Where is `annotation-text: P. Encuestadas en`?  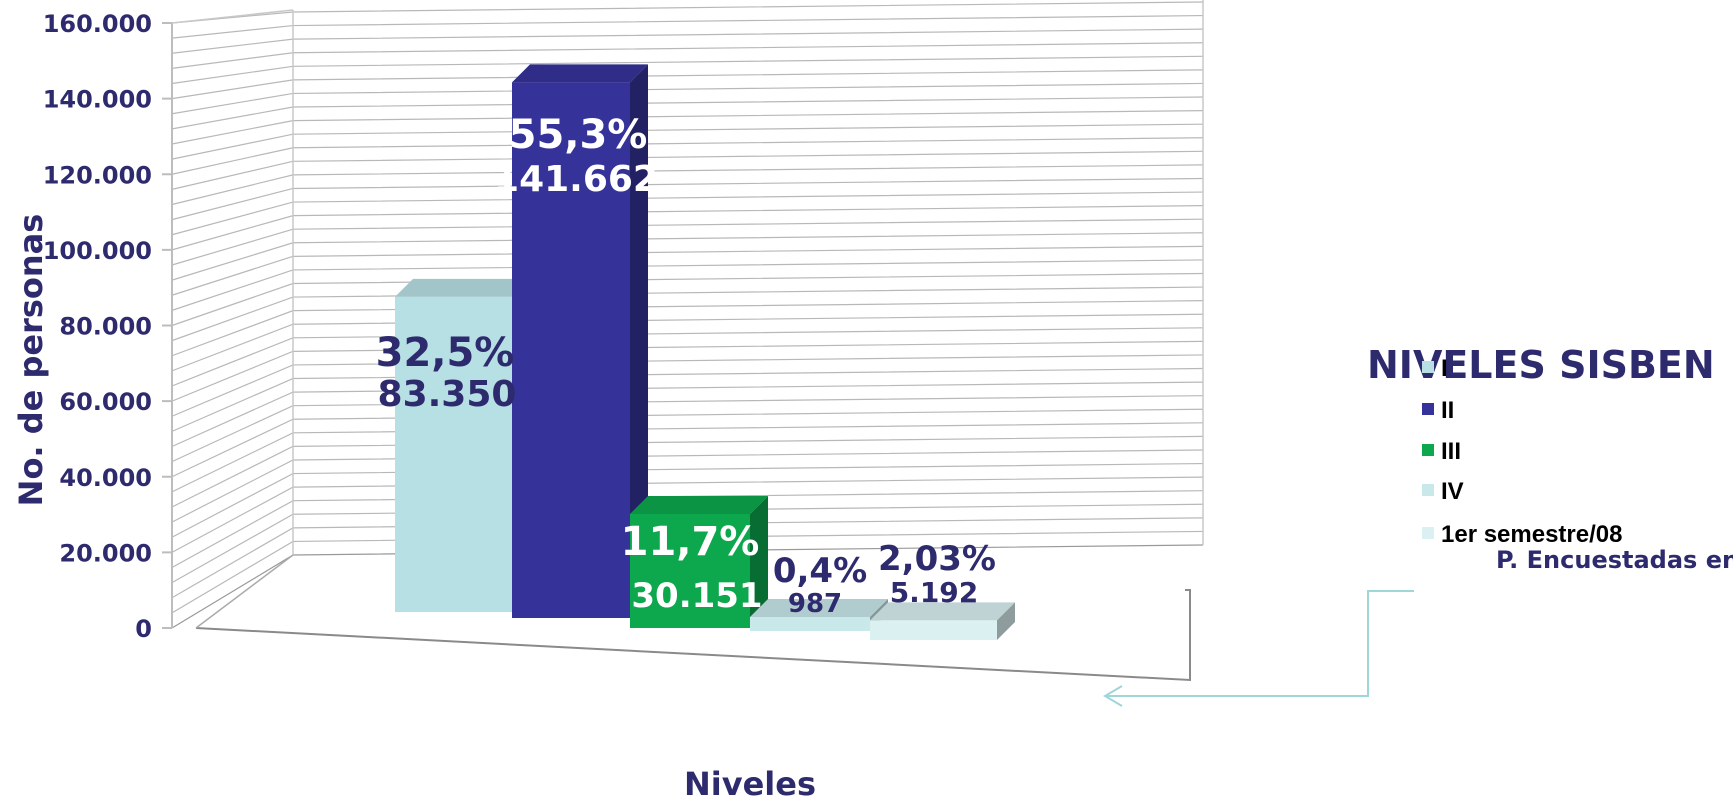 annotation-text: P. Encuestadas en is located at coordinates (1614, 560).